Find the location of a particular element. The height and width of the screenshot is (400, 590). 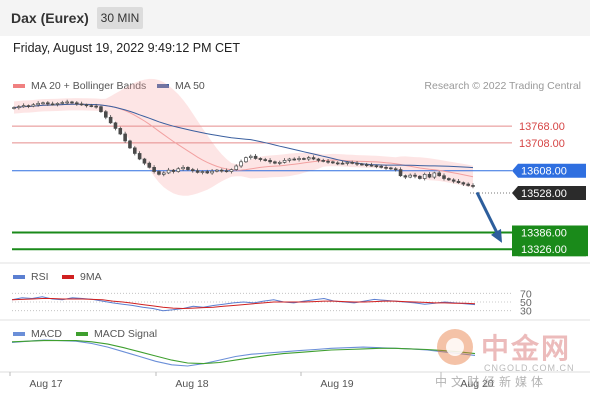

forecast-arrow-head is located at coordinates (496, 235).